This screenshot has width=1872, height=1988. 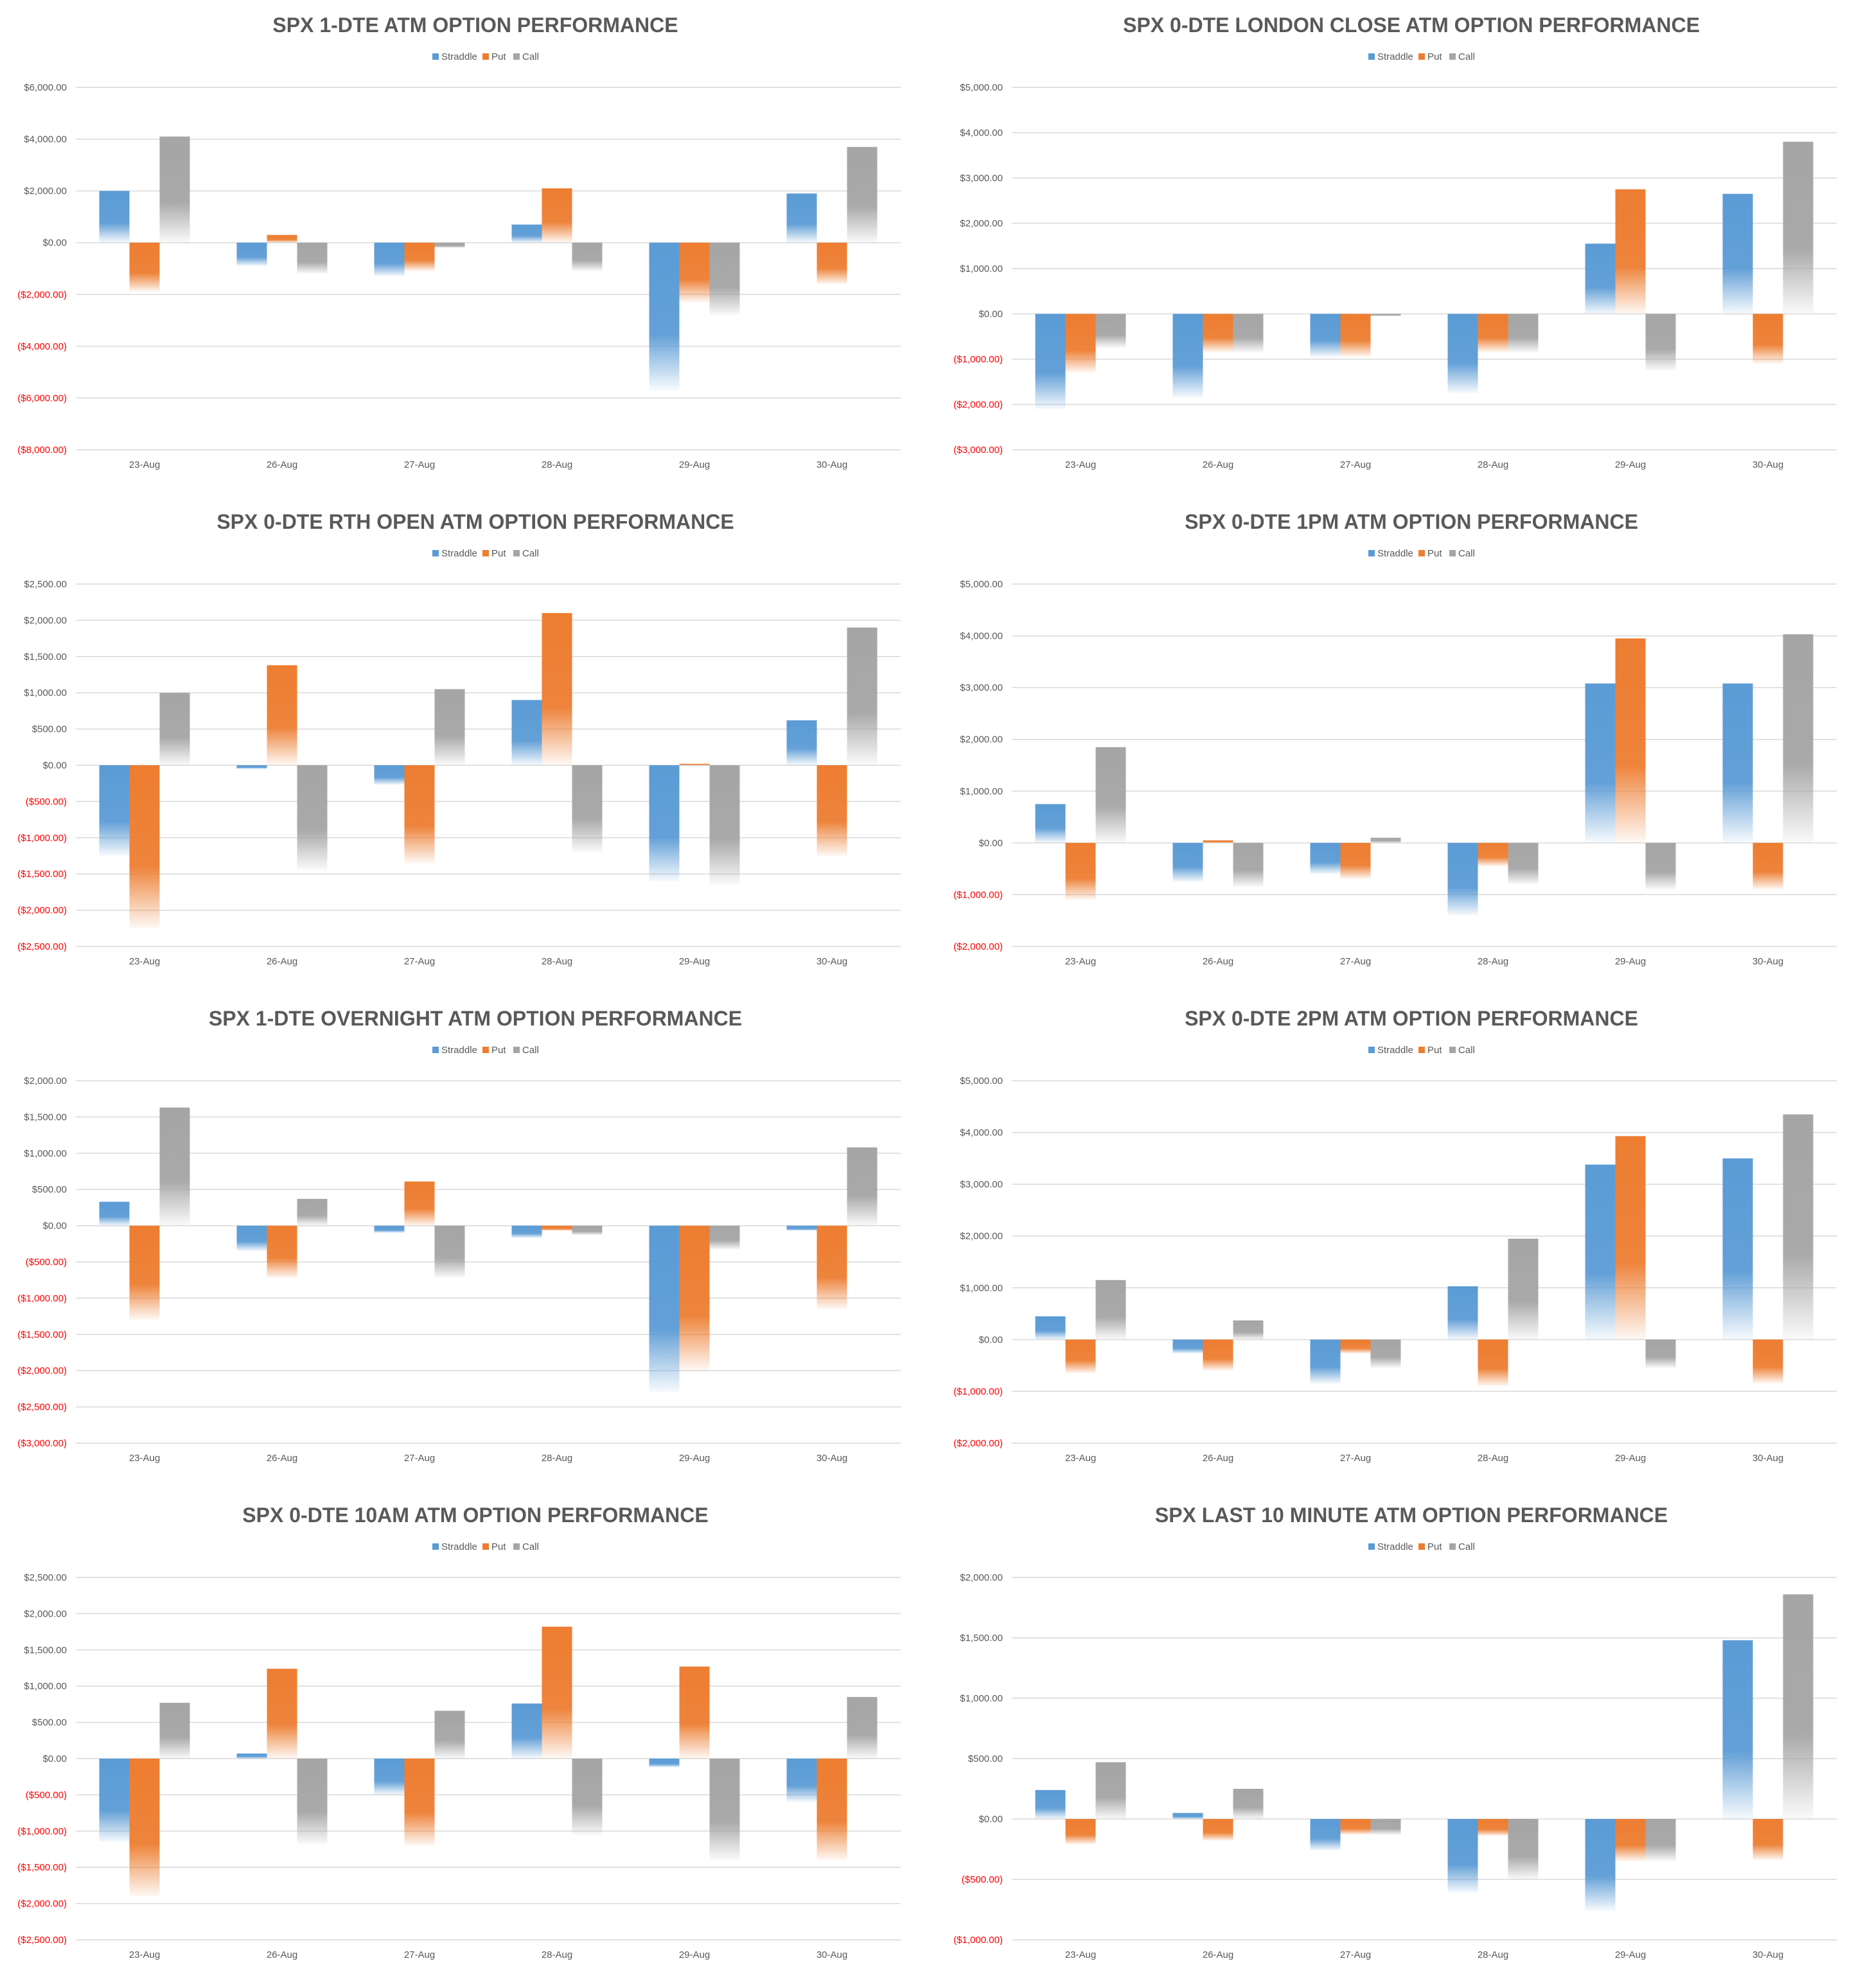 I want to click on y-tick-label: $2,500.00, so click(x=45, y=1578).